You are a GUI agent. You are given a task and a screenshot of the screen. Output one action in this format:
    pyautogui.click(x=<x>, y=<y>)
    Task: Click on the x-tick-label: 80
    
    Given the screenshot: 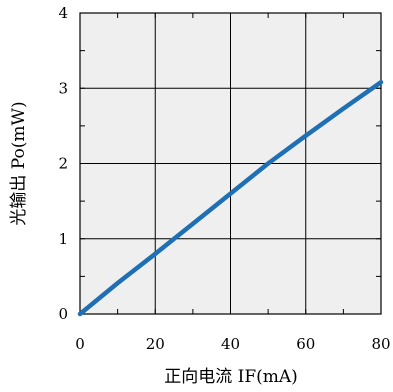 What is the action you would take?
    pyautogui.click(x=380, y=344)
    